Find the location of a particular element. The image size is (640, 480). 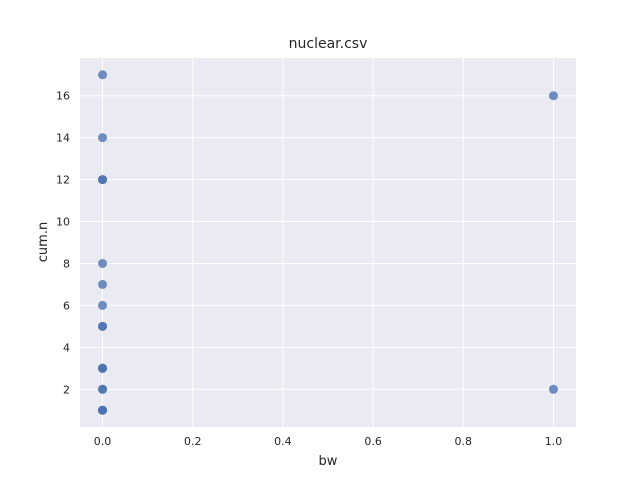

x-tick-label: 1.0 is located at coordinates (554, 441).